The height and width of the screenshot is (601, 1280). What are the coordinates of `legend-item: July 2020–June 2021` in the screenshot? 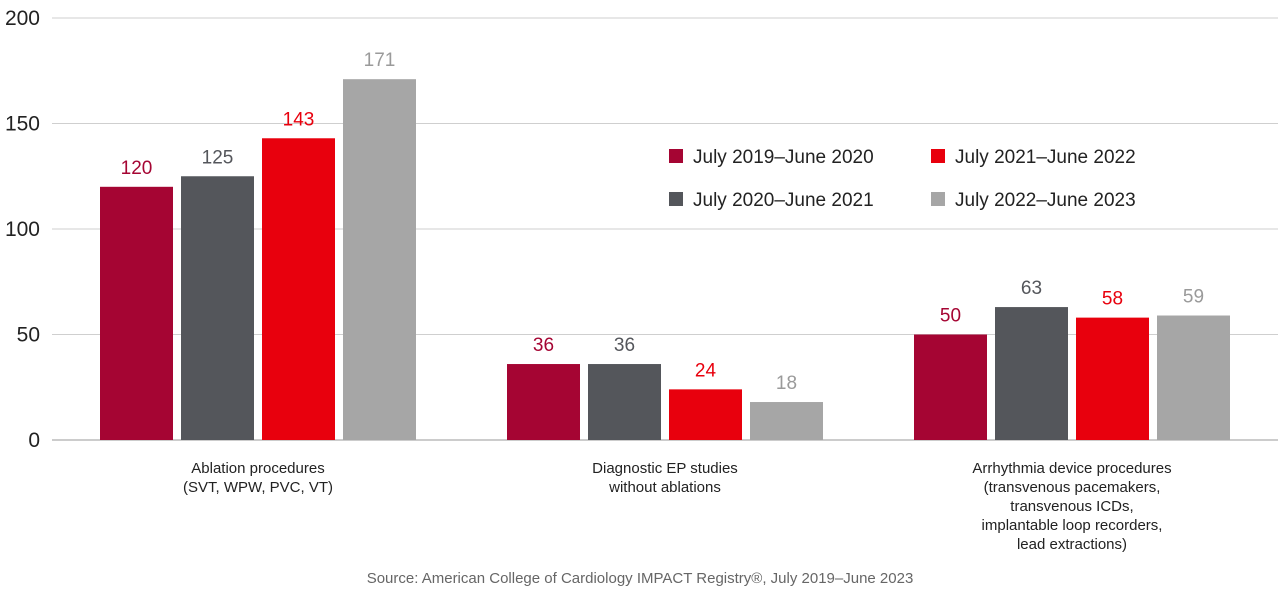 It's located at (771, 200).